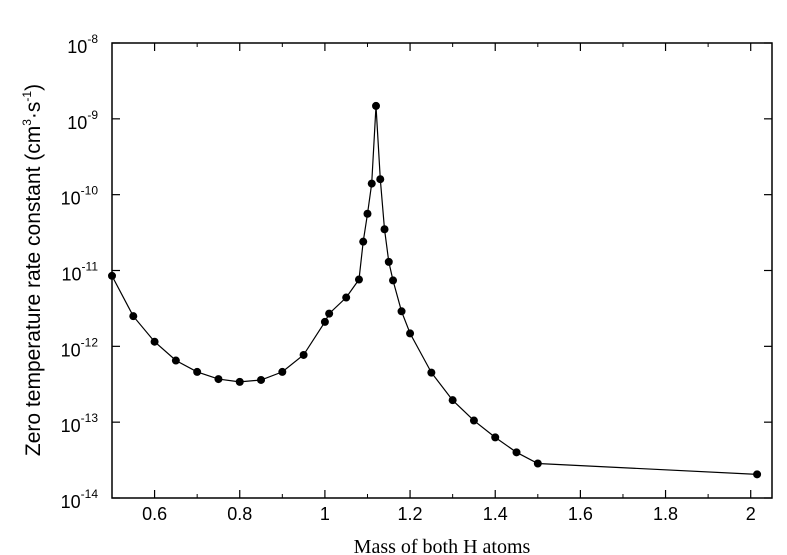 This screenshot has height=555, width=787. I want to click on y-axis-label-prefix: Zero temperature rate constant (cm, so click(33, 291).